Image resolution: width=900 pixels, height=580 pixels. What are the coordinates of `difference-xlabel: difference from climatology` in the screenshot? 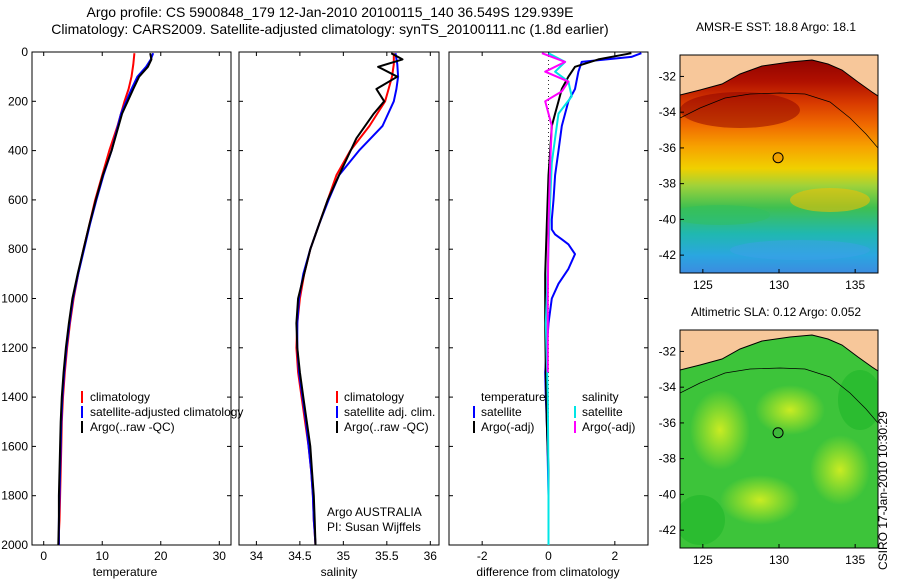 It's located at (547, 572).